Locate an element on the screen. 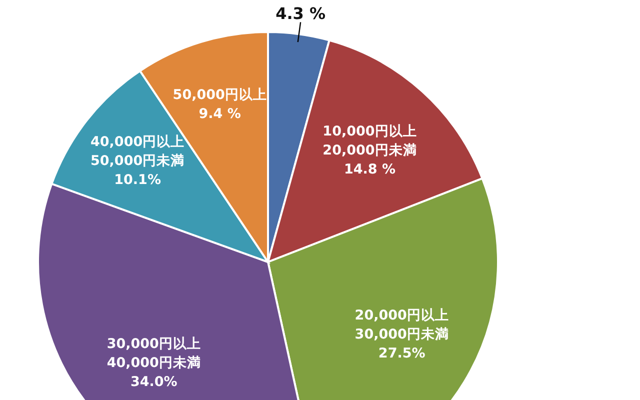  slice-label: 30,000円以上40,000円未満 is located at coordinates (153, 354).